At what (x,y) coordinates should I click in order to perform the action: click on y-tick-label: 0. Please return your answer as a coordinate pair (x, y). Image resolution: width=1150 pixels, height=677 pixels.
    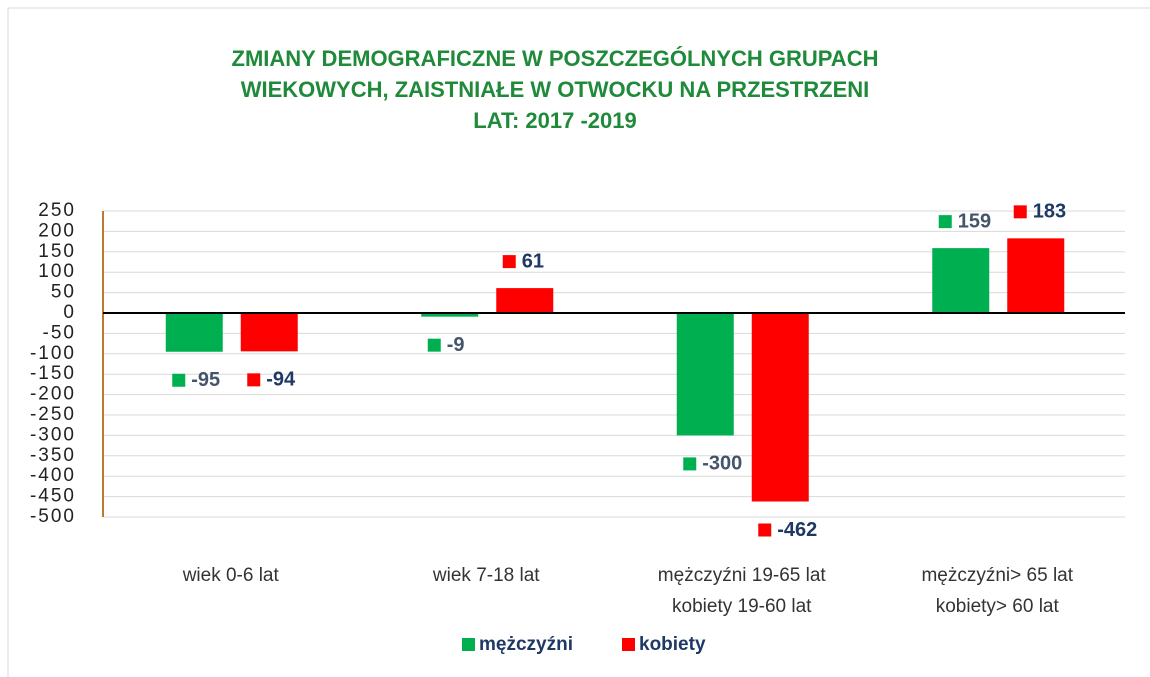
    Looking at the image, I should click on (69, 312).